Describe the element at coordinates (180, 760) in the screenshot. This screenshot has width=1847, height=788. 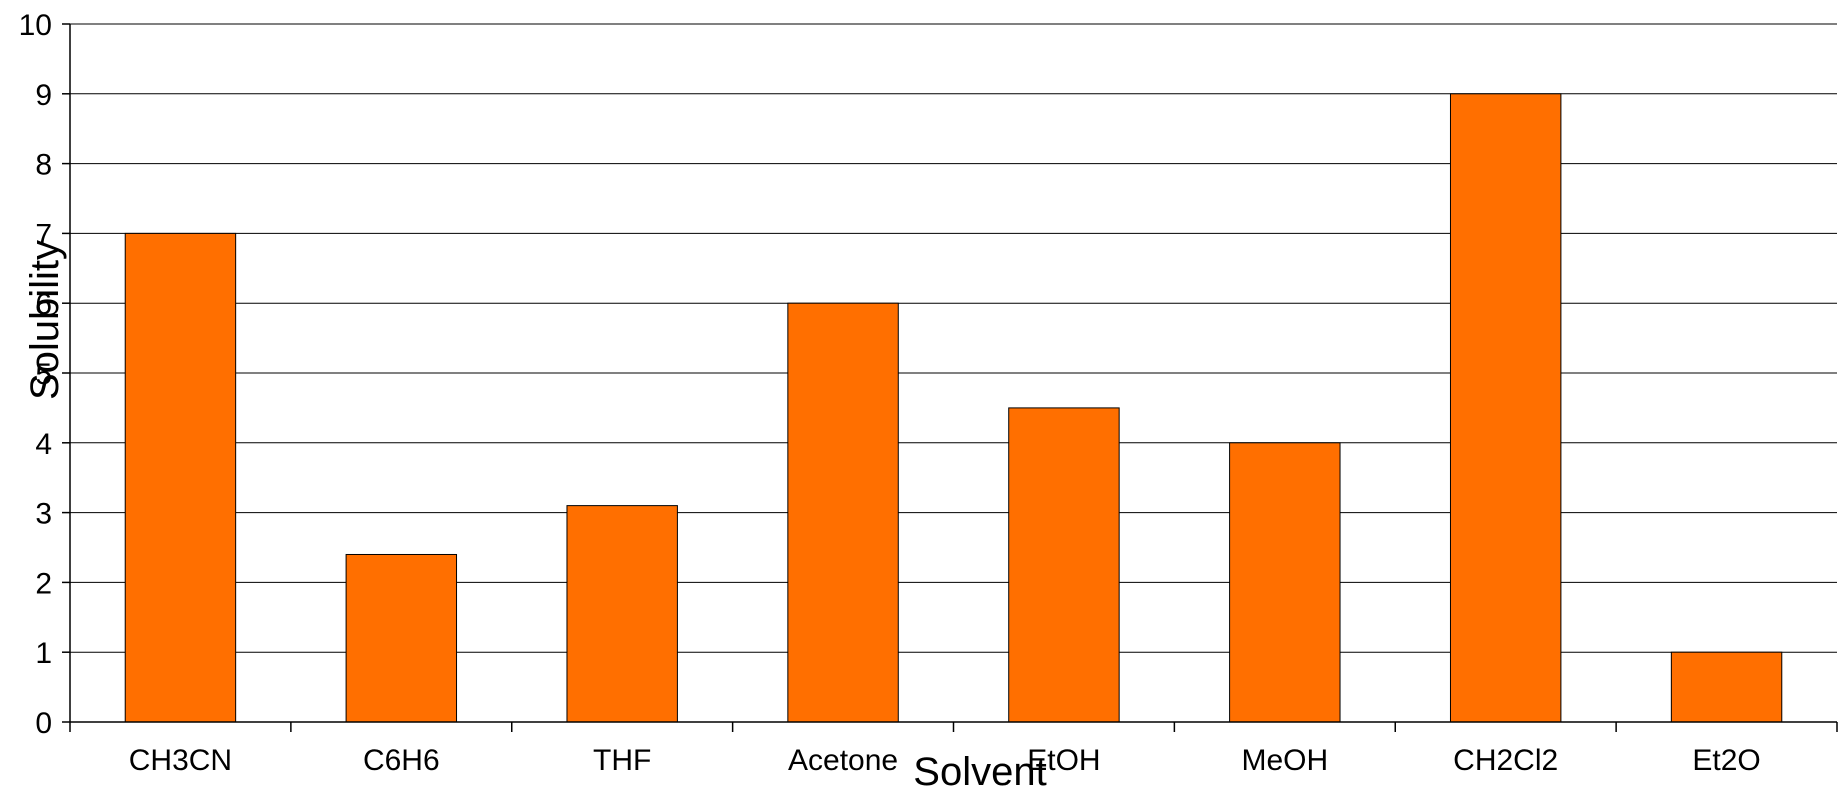
I see `x-tick-label: CH3CN` at that location.